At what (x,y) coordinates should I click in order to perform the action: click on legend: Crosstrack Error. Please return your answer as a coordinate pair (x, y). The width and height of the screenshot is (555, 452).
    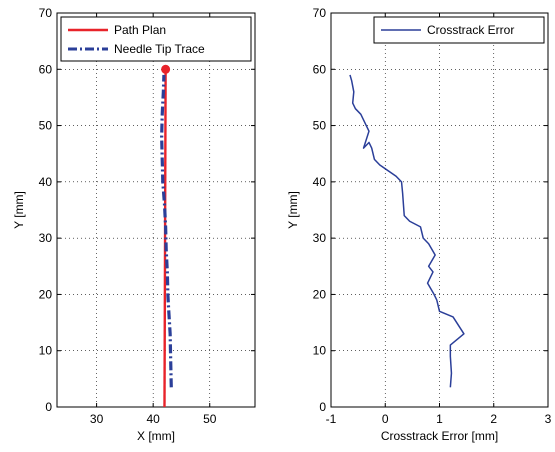
    Looking at the image, I should click on (459, 30).